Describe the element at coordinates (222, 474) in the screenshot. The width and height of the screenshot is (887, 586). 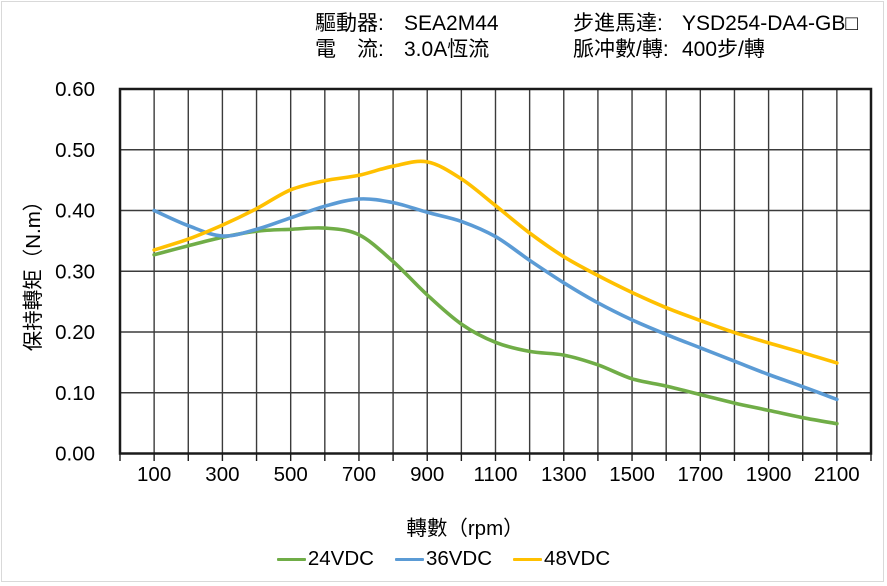
I see `x-tick-label: 300` at that location.